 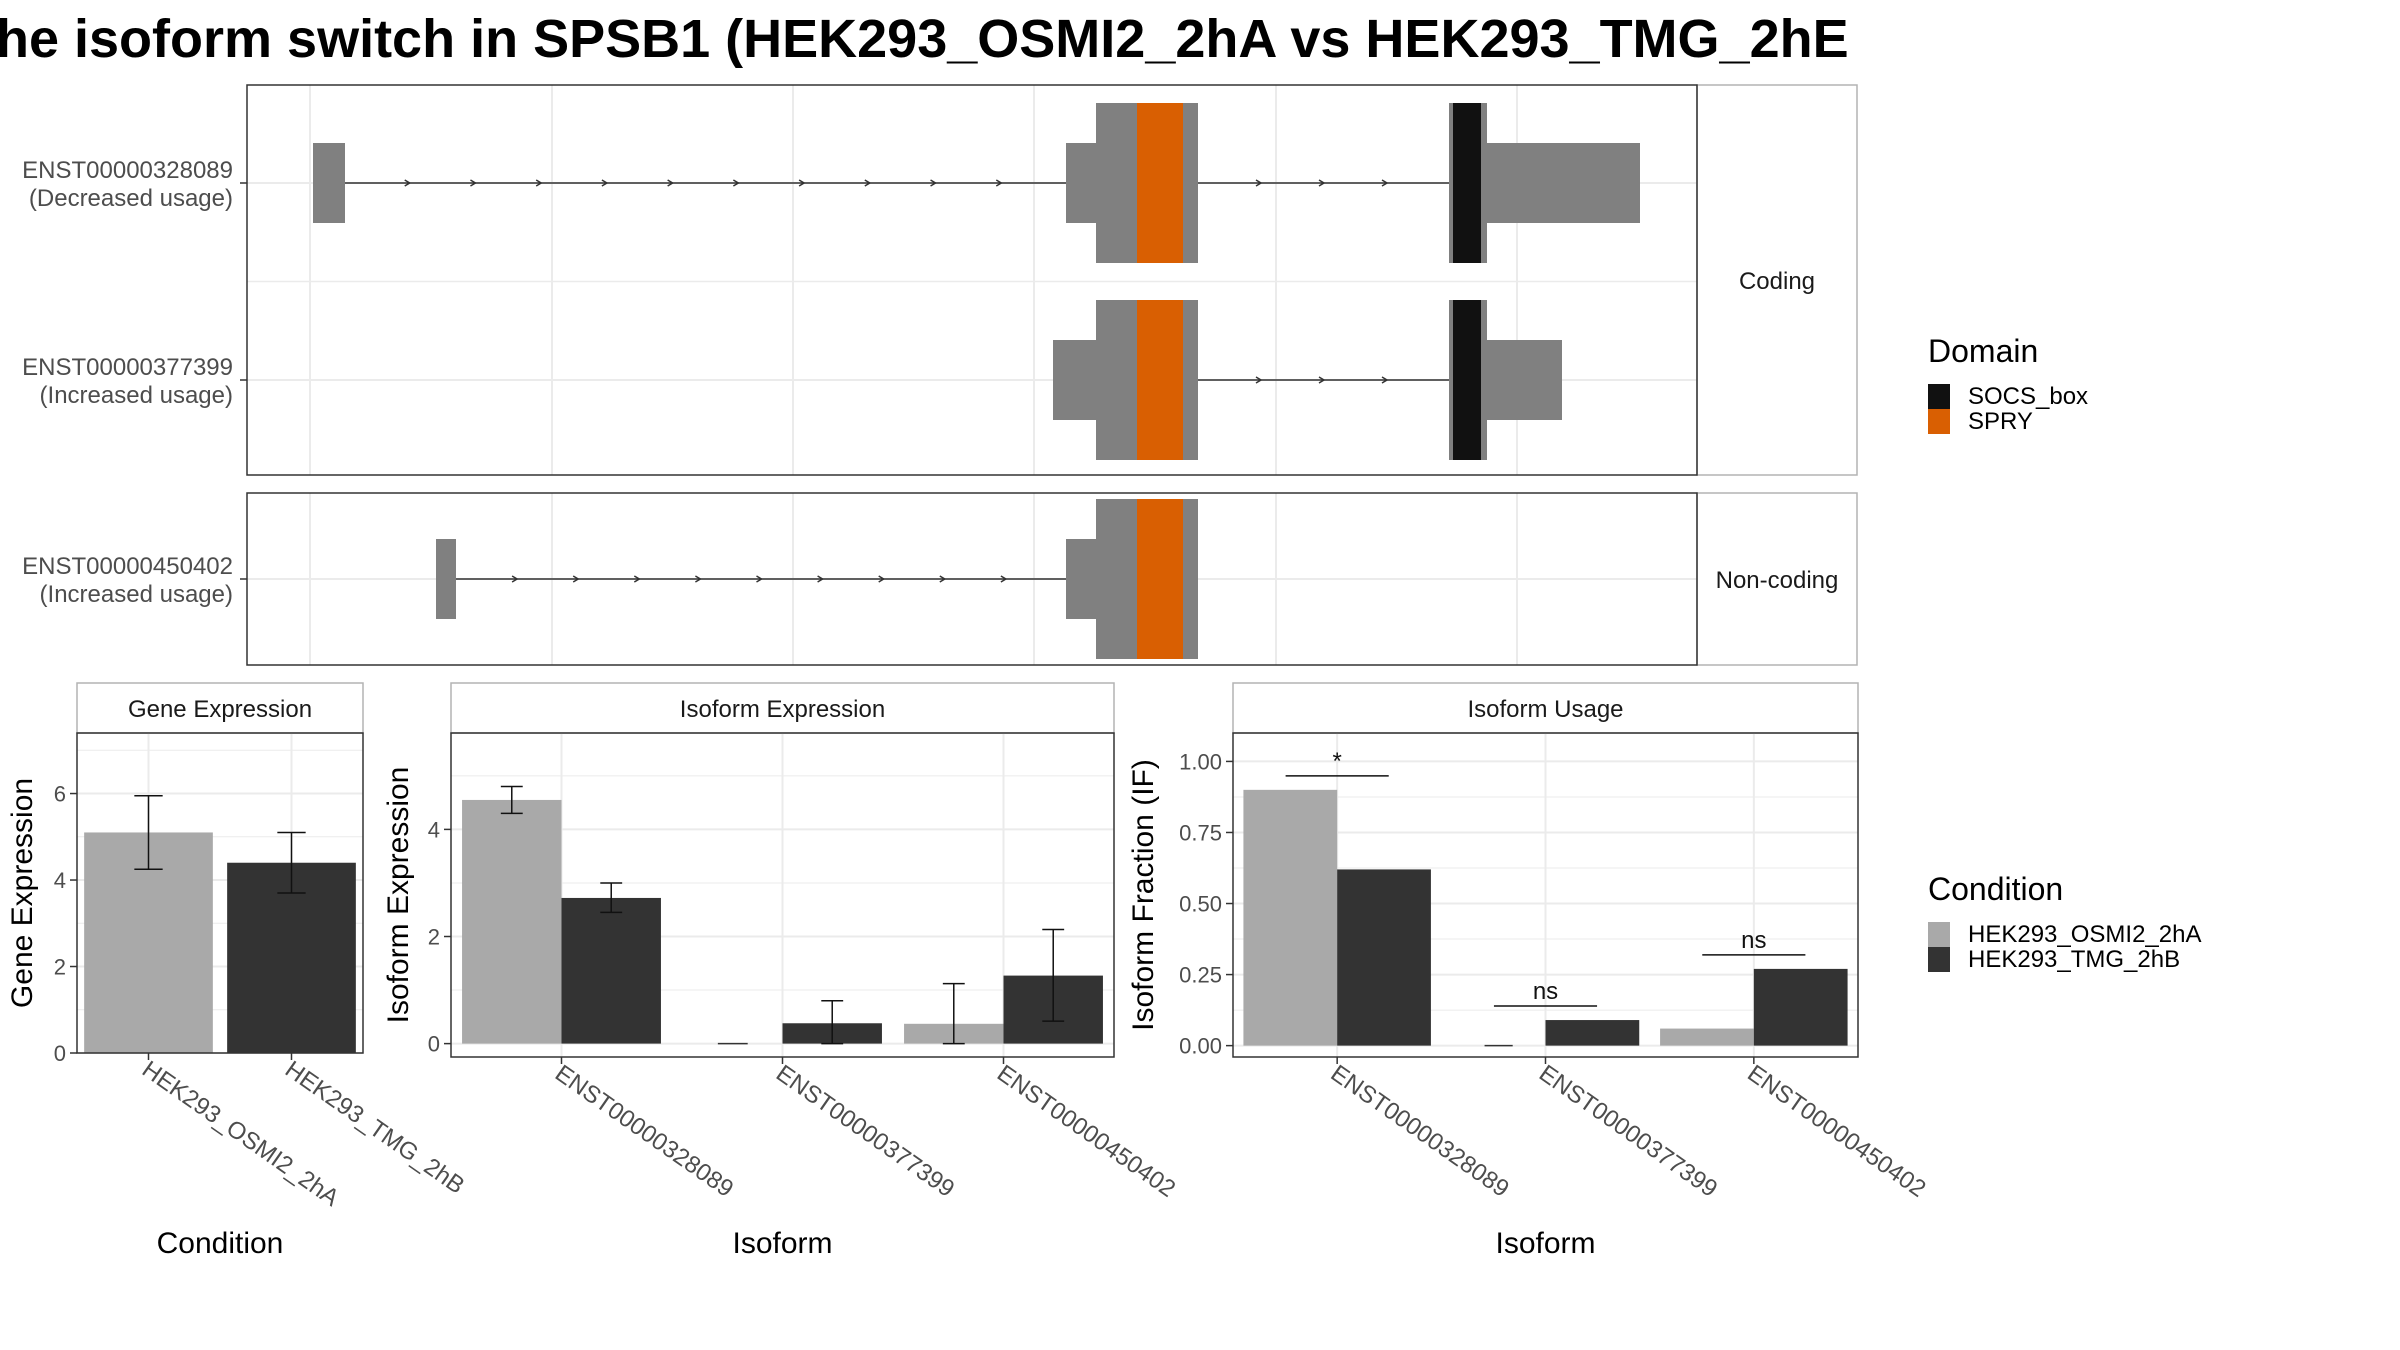 What do you see at coordinates (220, 893) in the screenshot?
I see `panel-border` at bounding box center [220, 893].